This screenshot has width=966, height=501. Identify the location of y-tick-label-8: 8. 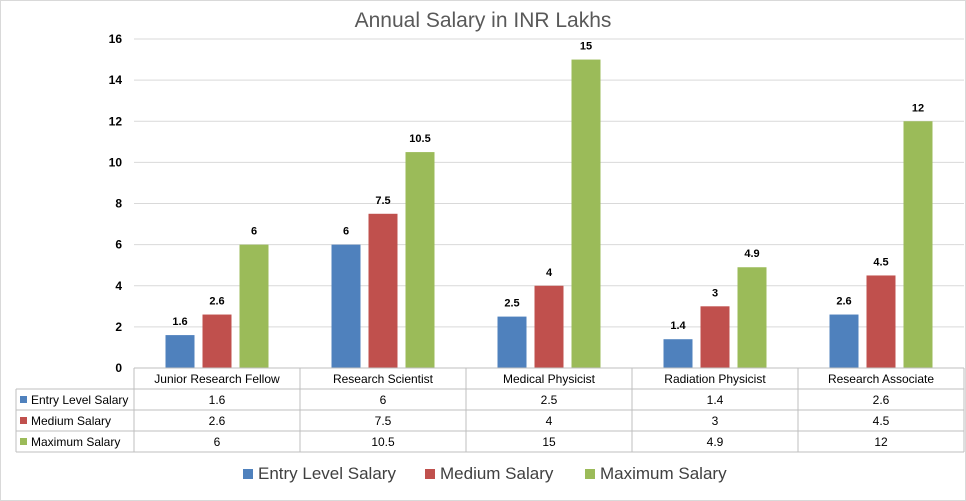
(118, 204).